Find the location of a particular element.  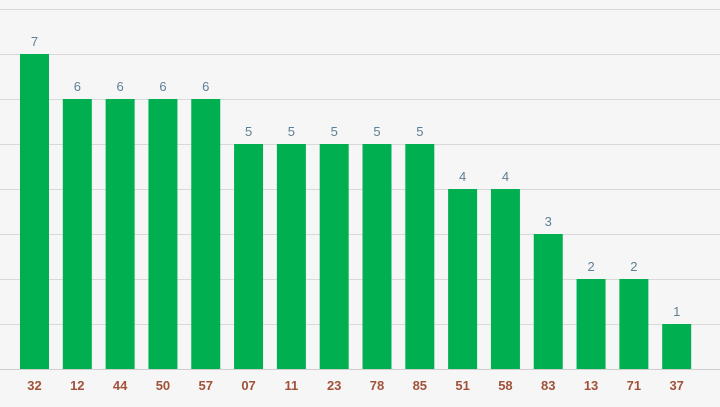

value-label-37: 1 is located at coordinates (676, 311).